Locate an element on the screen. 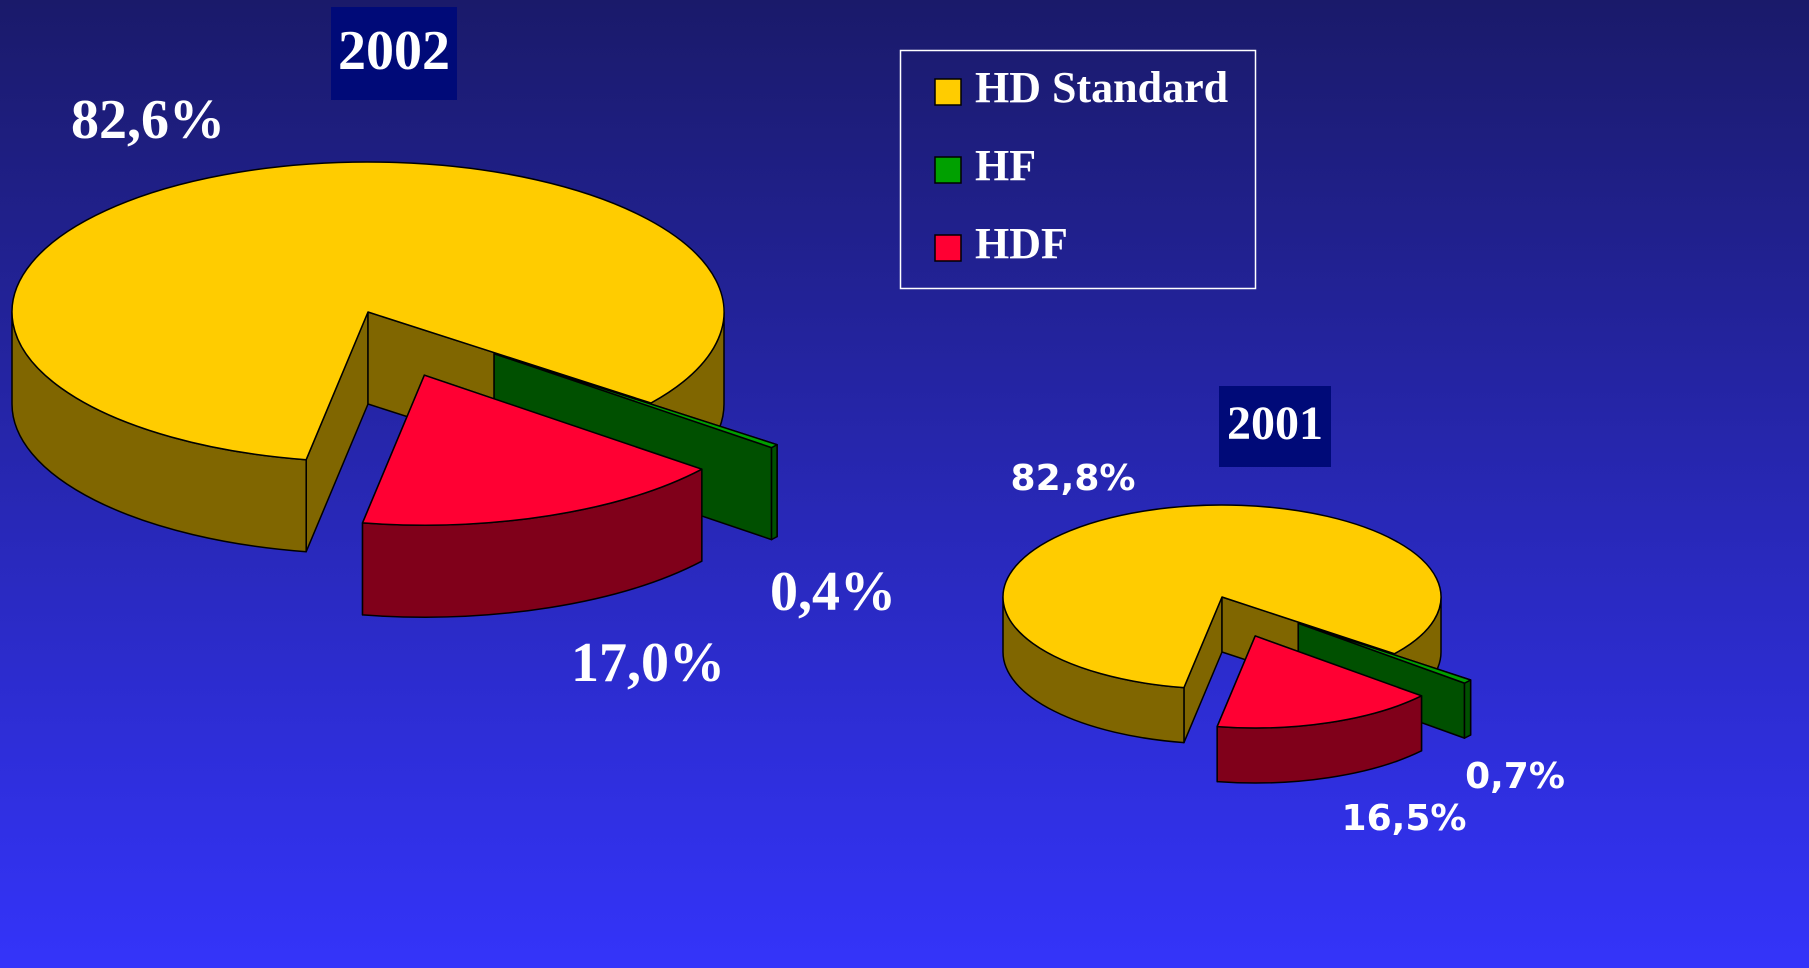 Image resolution: width=1809 pixels, height=968 pixels. legend-box is located at coordinates (1078, 169).